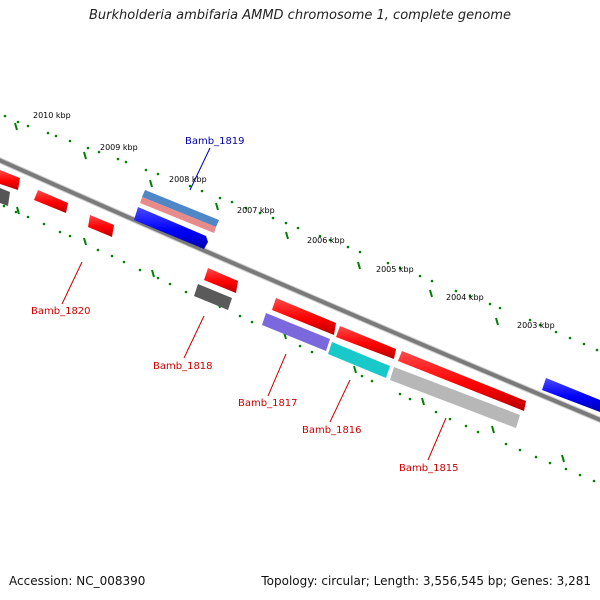  Describe the element at coordinates (429, 468) in the screenshot. I see `gene-label-bamb-1815: Bamb_1815` at that location.